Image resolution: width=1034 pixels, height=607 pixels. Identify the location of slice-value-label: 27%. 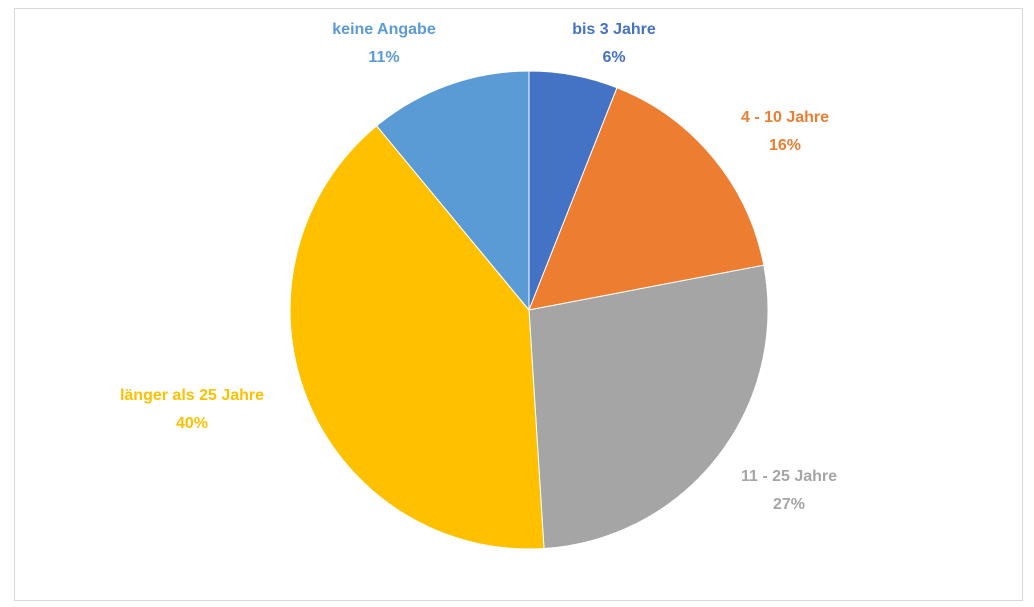
(789, 504).